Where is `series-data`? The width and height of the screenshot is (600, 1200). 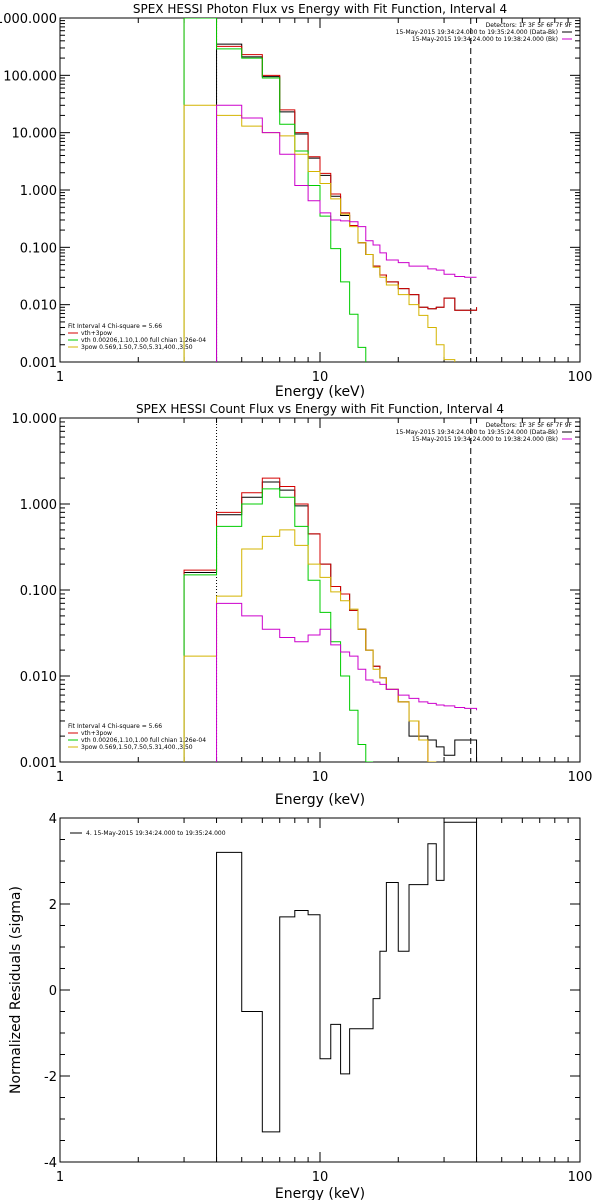
series-data is located at coordinates (347, 202).